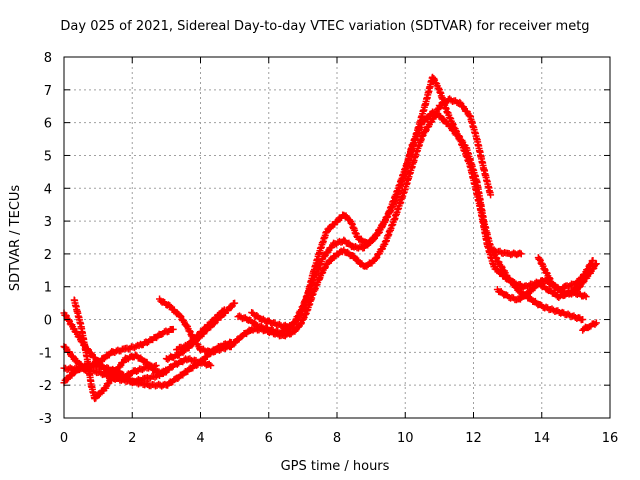 The height and width of the screenshot is (480, 640). Describe the element at coordinates (48, 321) in the screenshot. I see `y-tick-label: 0` at that location.